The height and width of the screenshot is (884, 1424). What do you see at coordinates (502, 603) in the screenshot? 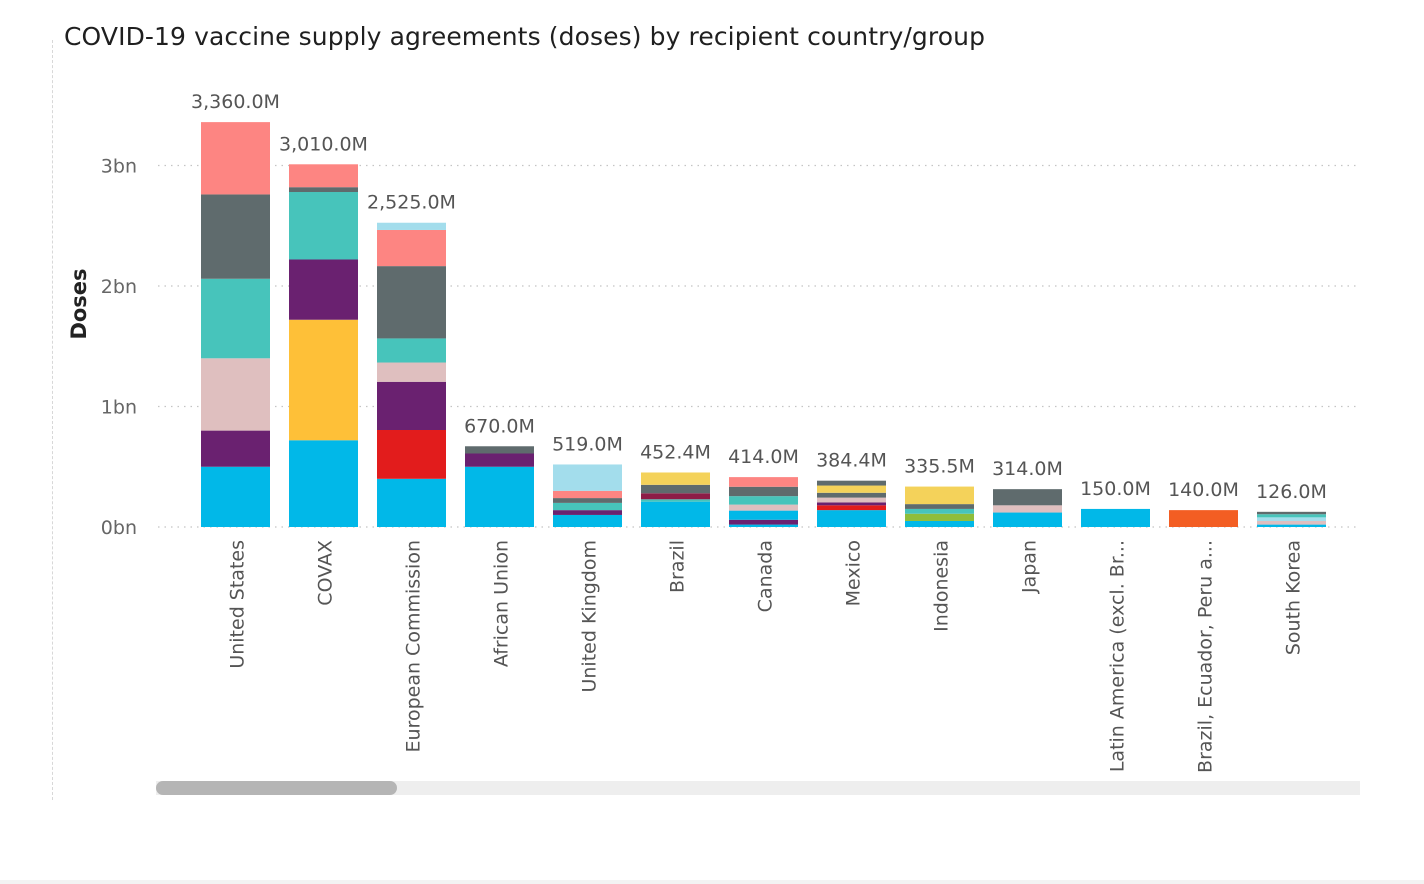
I see `x-category-label: African Union` at bounding box center [502, 603].